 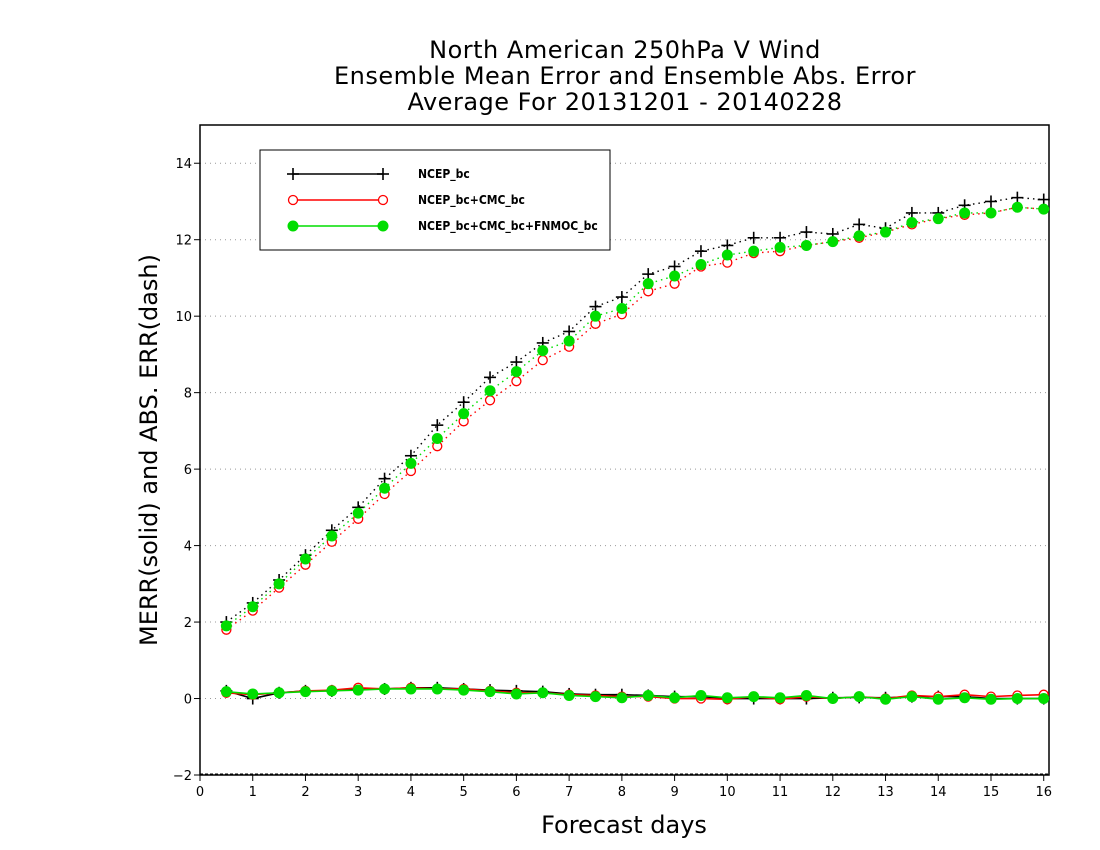 What do you see at coordinates (516, 792) in the screenshot?
I see `x-tick-label: 6` at bounding box center [516, 792].